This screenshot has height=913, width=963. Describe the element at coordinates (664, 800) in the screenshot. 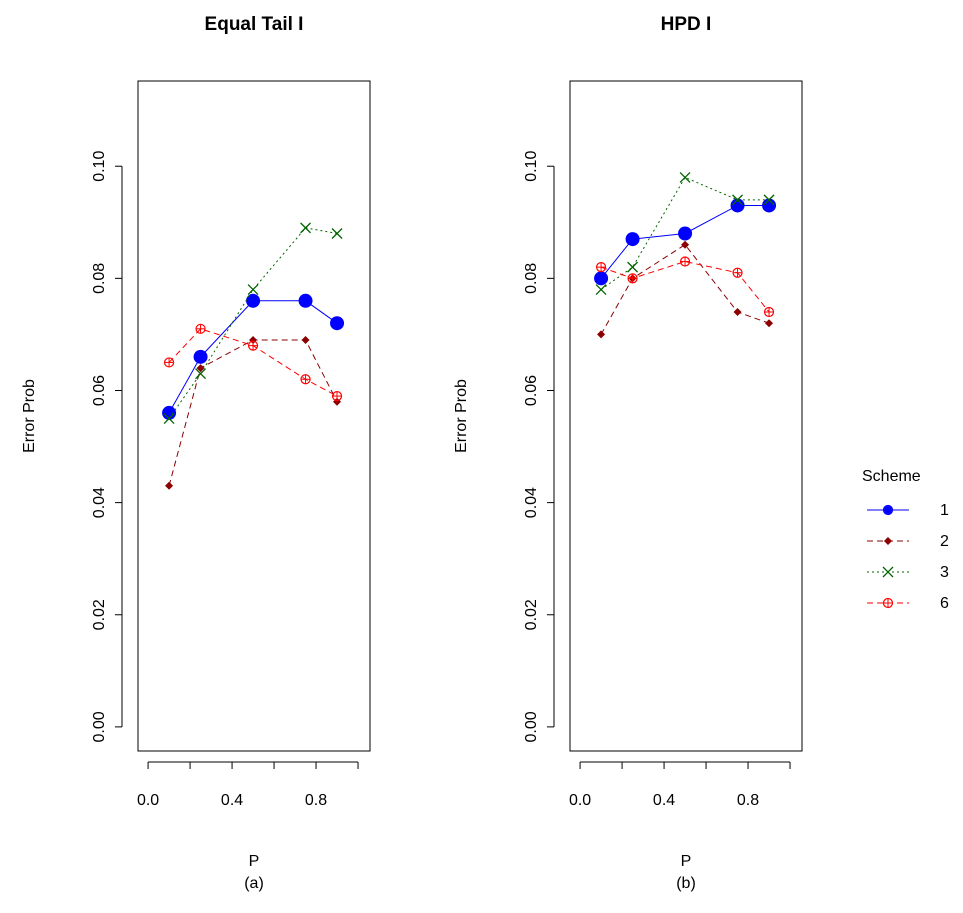

I see `x-tick-label: 0.4` at that location.